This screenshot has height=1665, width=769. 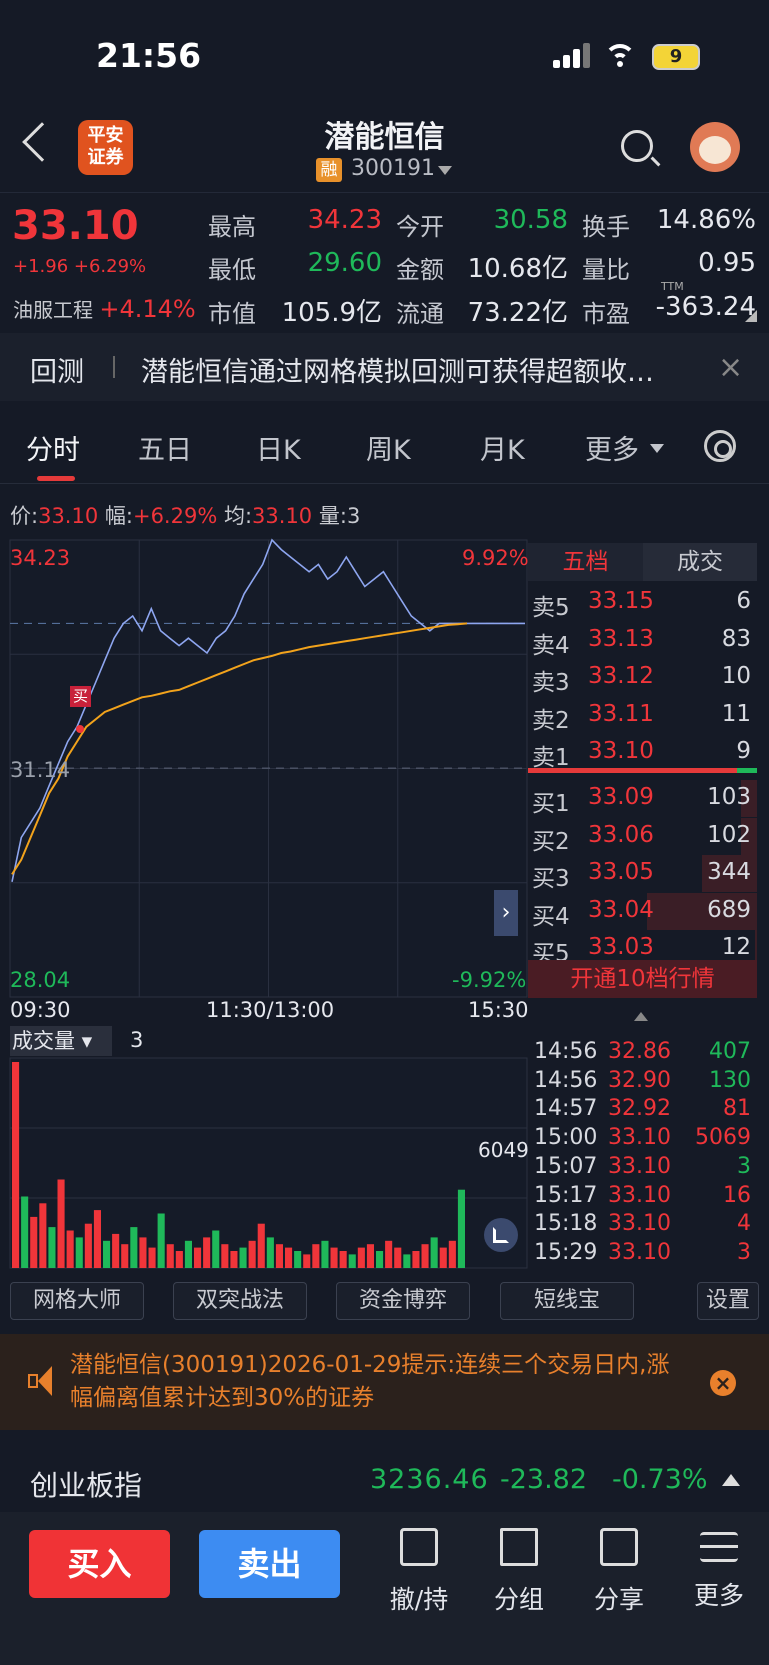 What do you see at coordinates (736, 676) in the screenshot?
I see `level-volume: 10` at bounding box center [736, 676].